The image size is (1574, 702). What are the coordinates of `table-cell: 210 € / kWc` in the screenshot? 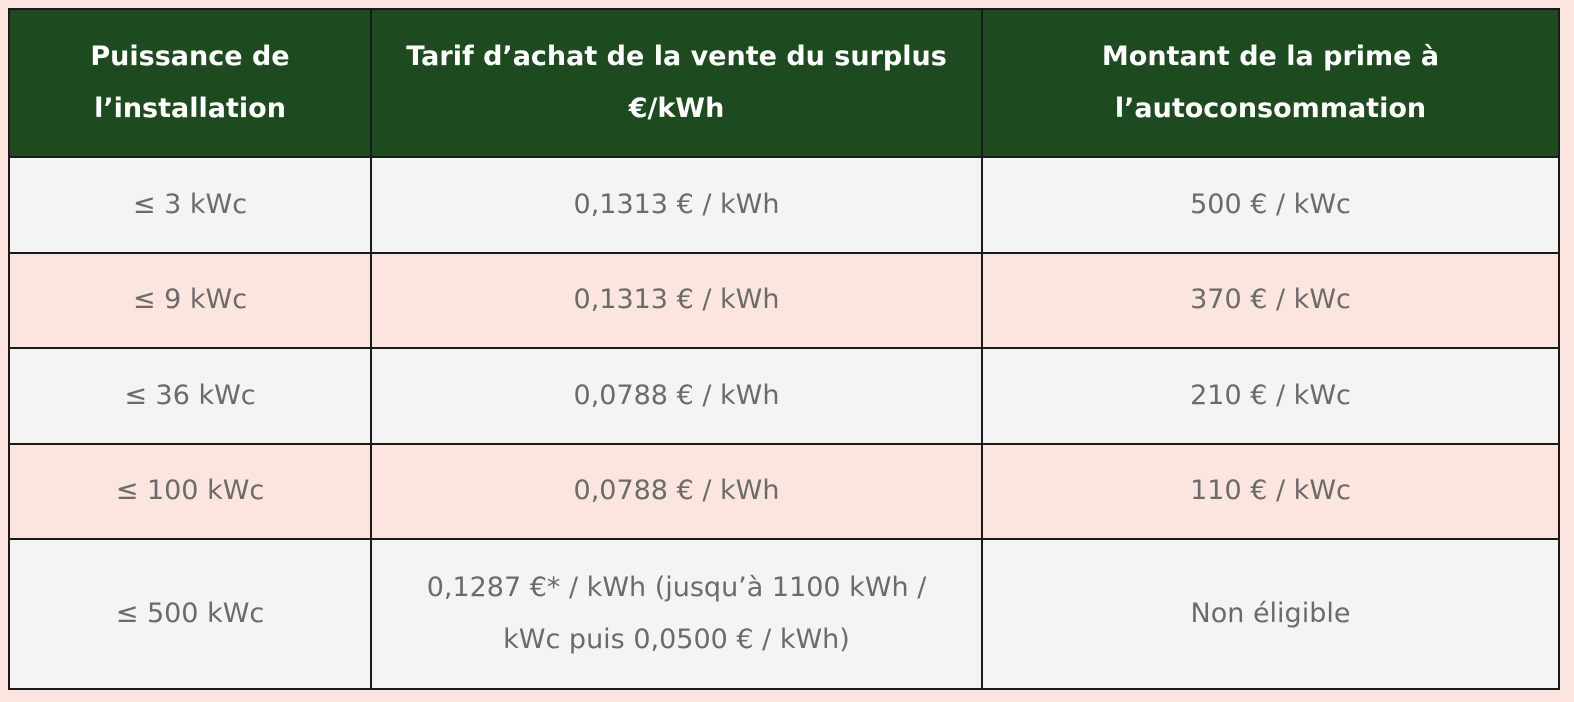 It's located at (1270, 396).